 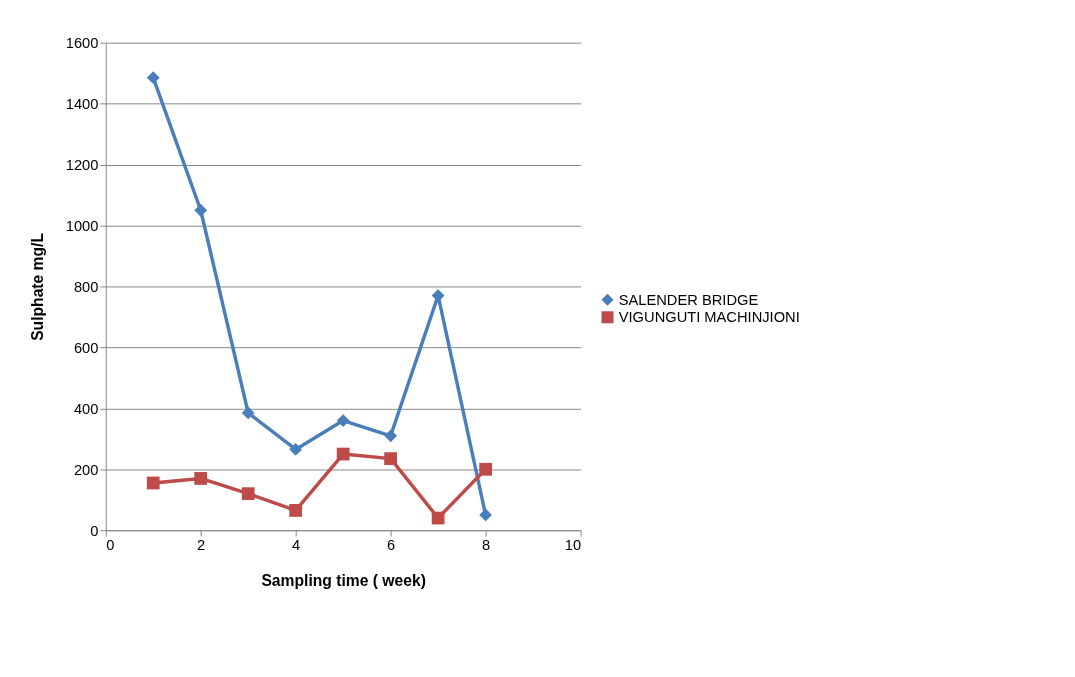 What do you see at coordinates (688, 299) in the screenshot?
I see `legend-label: SALENDER BRIDGE` at bounding box center [688, 299].